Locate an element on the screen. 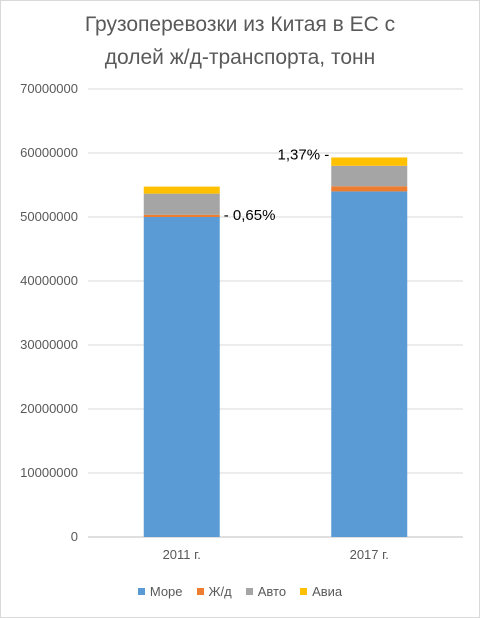 The height and width of the screenshot is (618, 480). y-tick-label: 50000000 is located at coordinates (49, 216).